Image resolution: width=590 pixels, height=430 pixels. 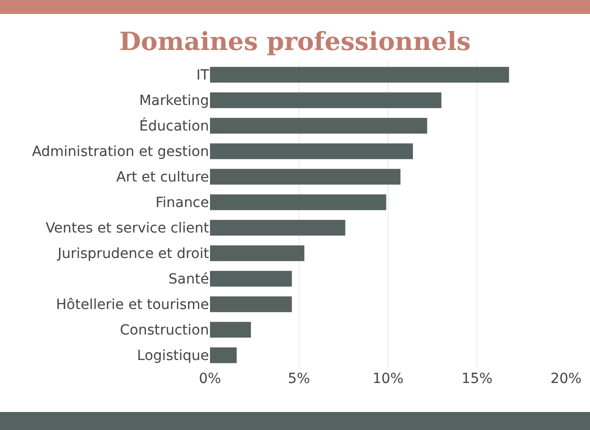 What do you see at coordinates (162, 178) in the screenshot?
I see `y-tick-label: Art et culture` at bounding box center [162, 178].